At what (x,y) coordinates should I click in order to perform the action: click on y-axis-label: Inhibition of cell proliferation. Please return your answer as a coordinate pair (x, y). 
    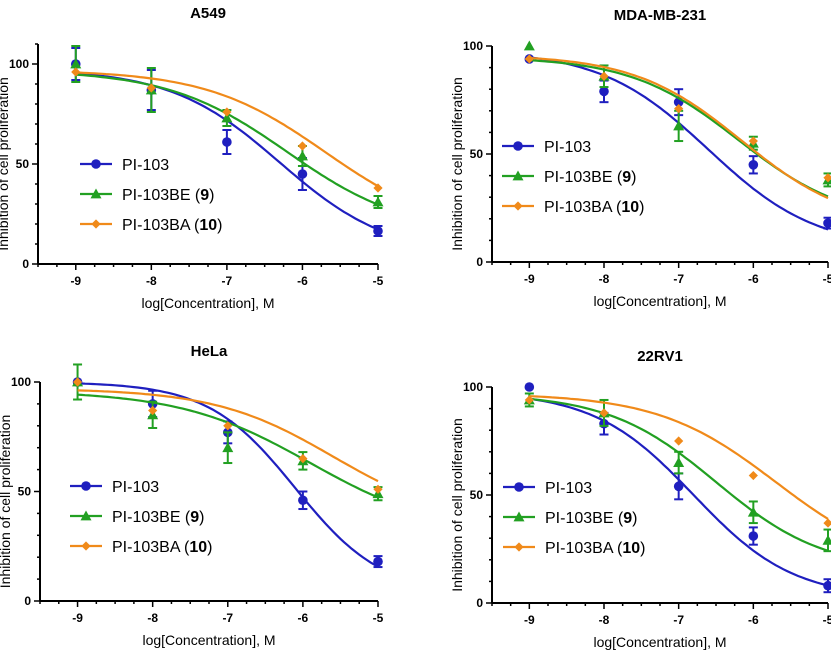
    Looking at the image, I should click on (5, 164).